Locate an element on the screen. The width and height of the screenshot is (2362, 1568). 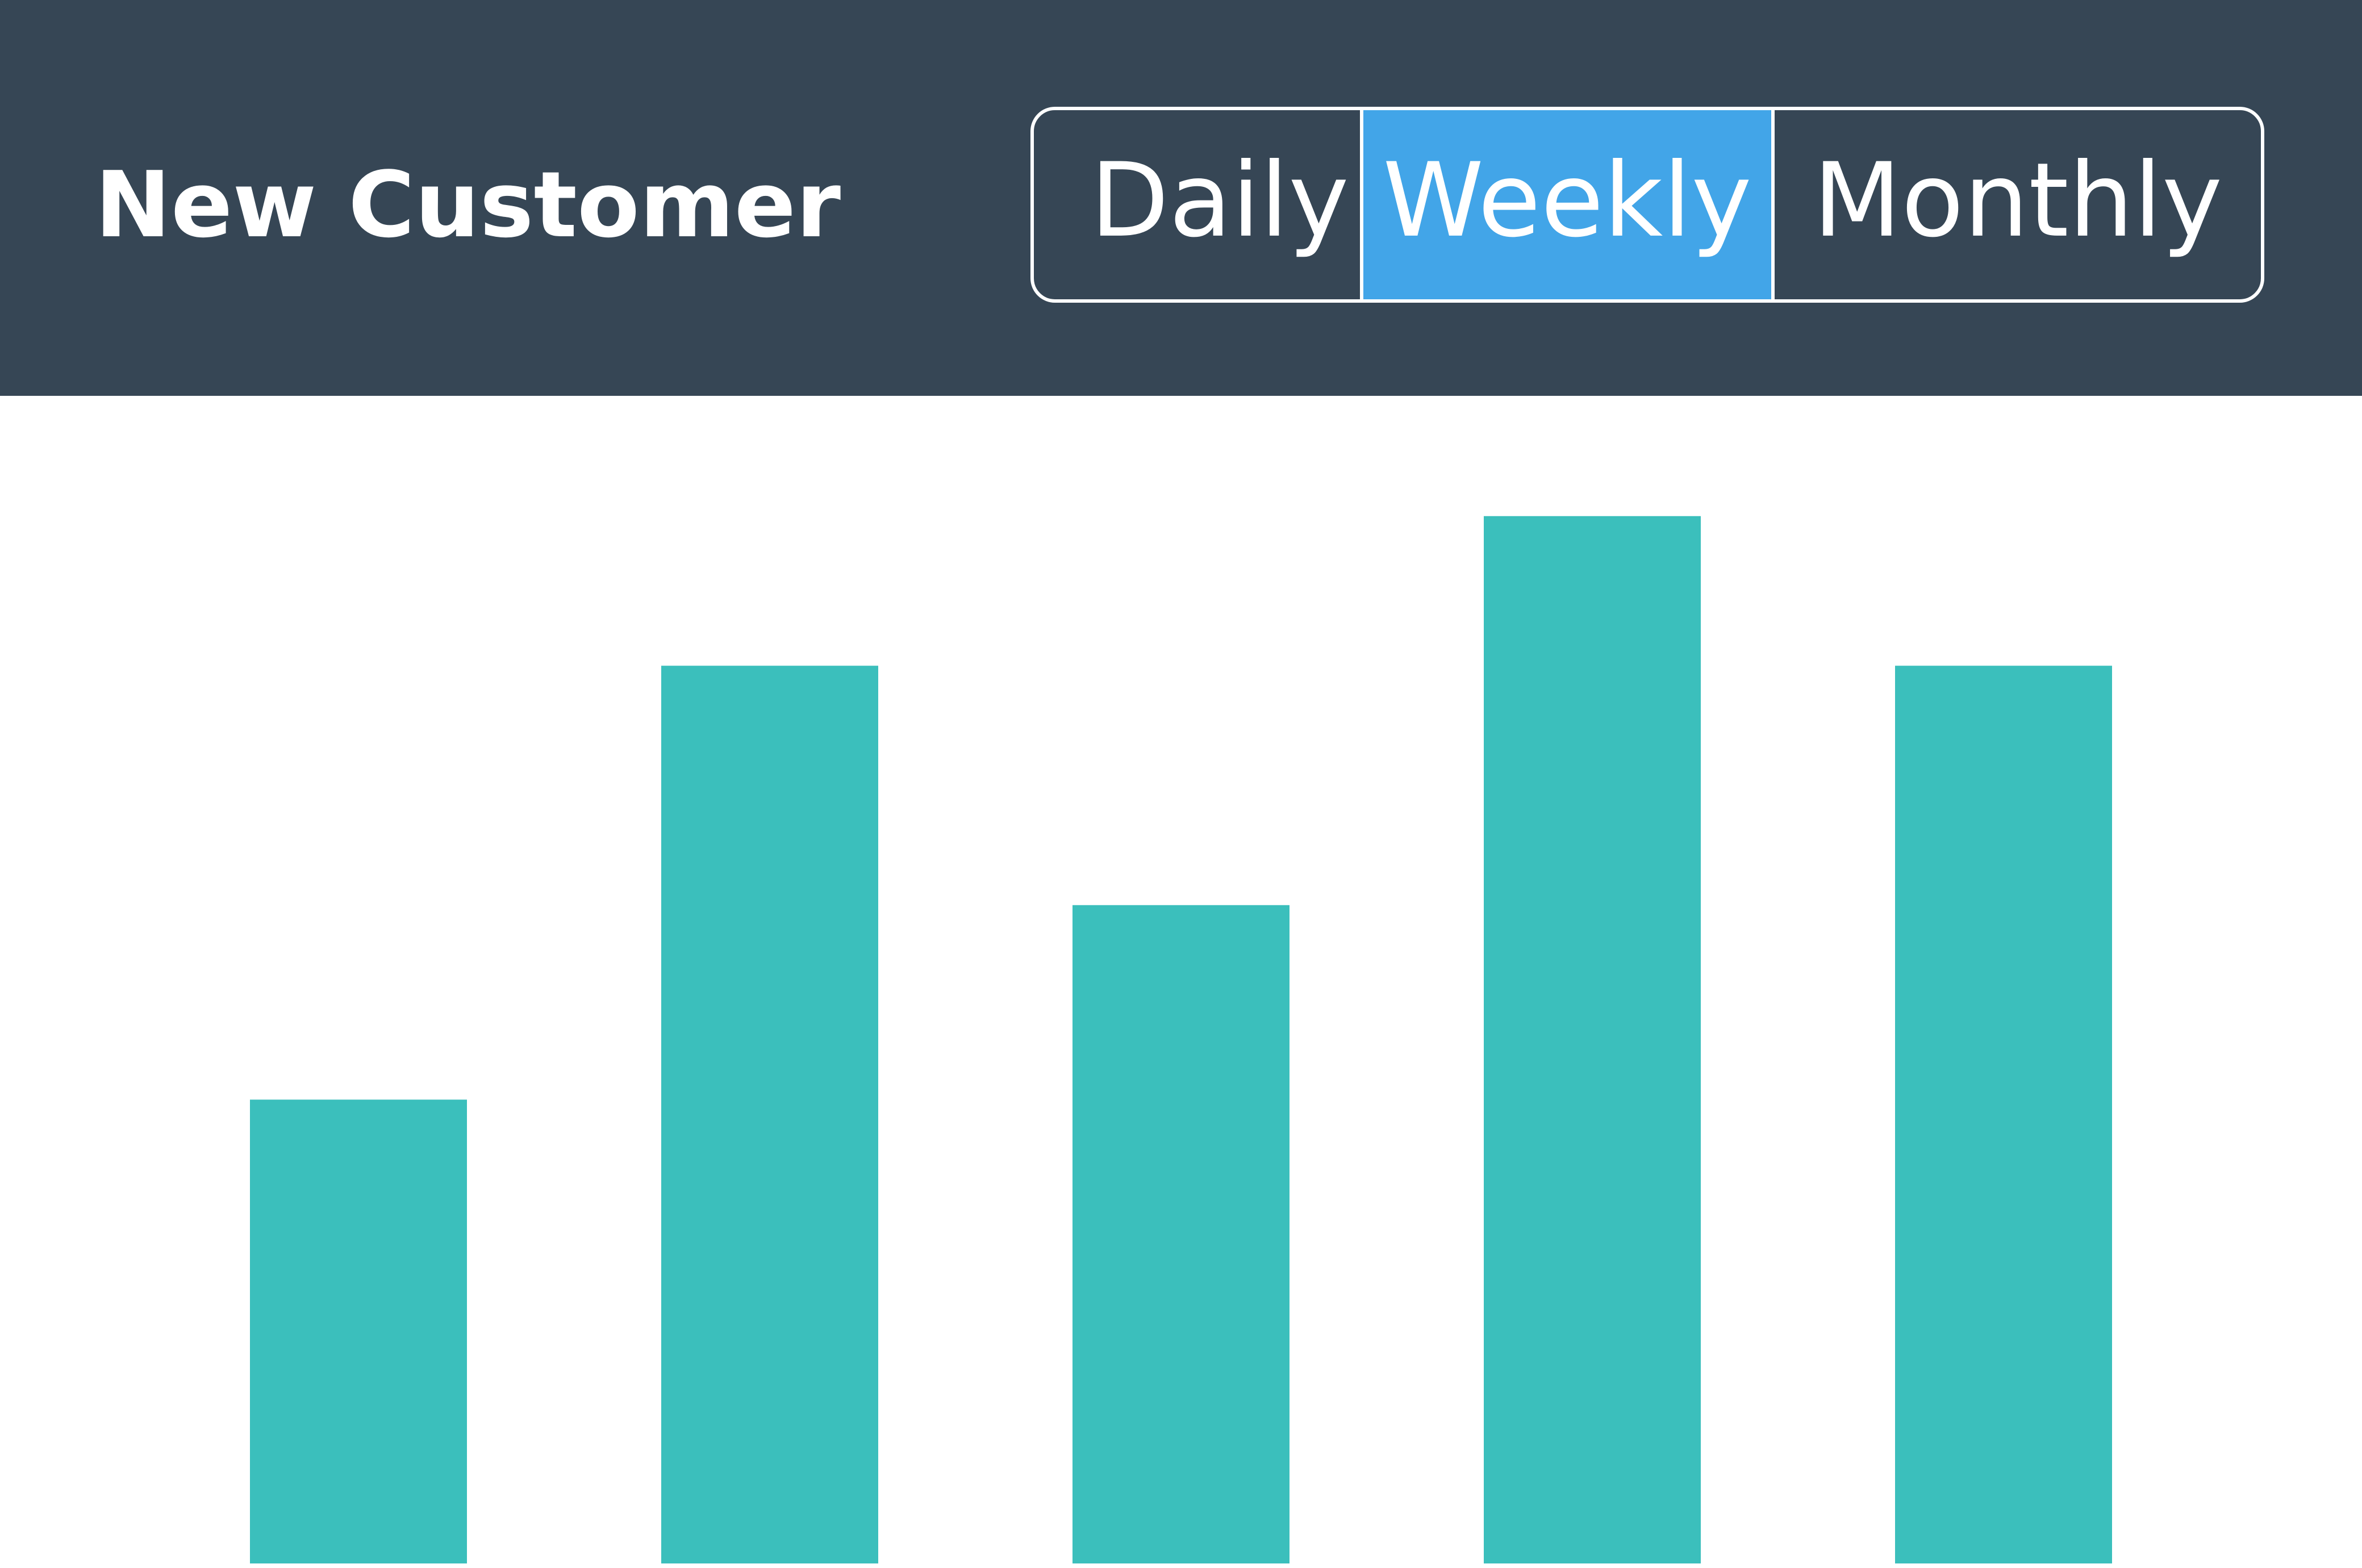
widget-title: New Customer is located at coordinates (468, 205).